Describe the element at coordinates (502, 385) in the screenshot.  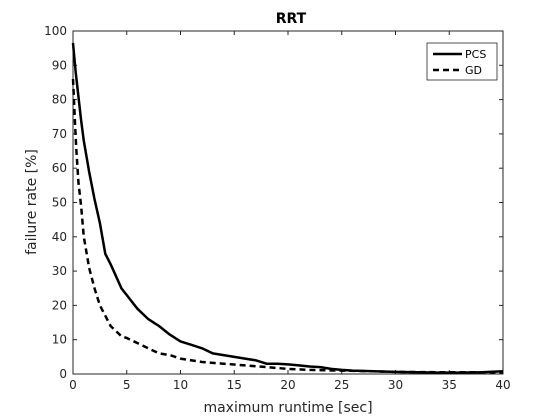
I see `x-tick-label: 40` at that location.